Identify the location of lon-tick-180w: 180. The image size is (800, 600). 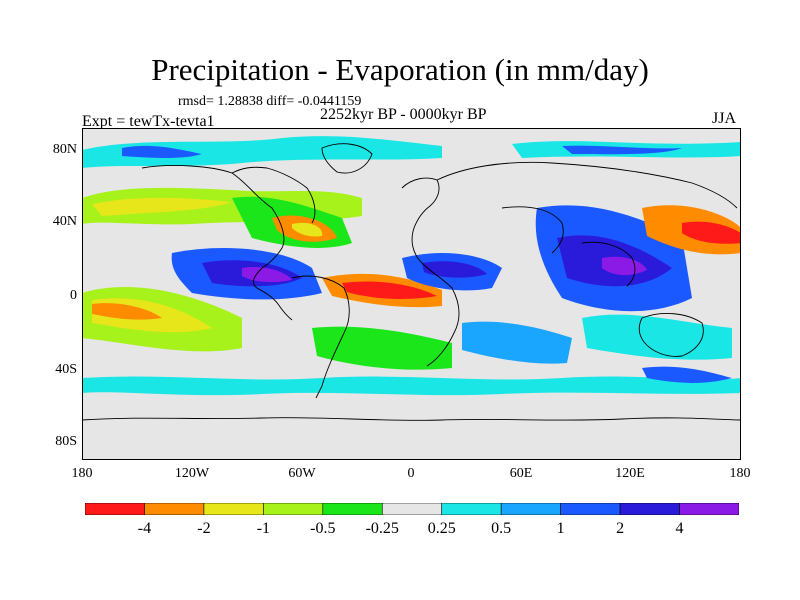
(82, 473).